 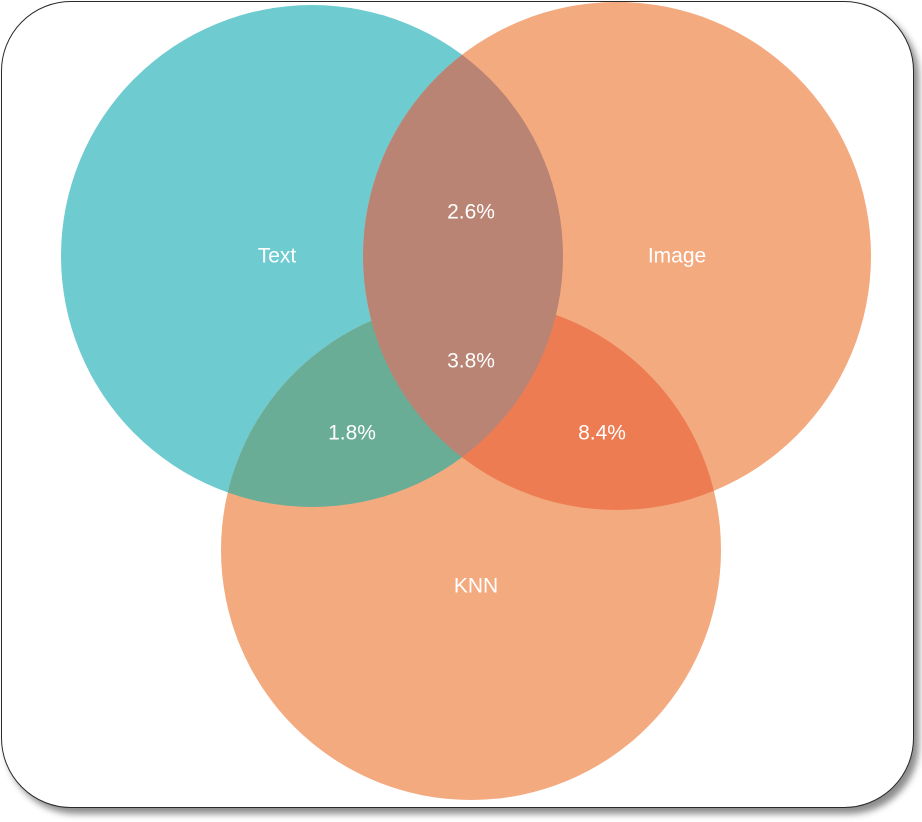 What do you see at coordinates (677, 256) in the screenshot?
I see `image-set-label: Image` at bounding box center [677, 256].